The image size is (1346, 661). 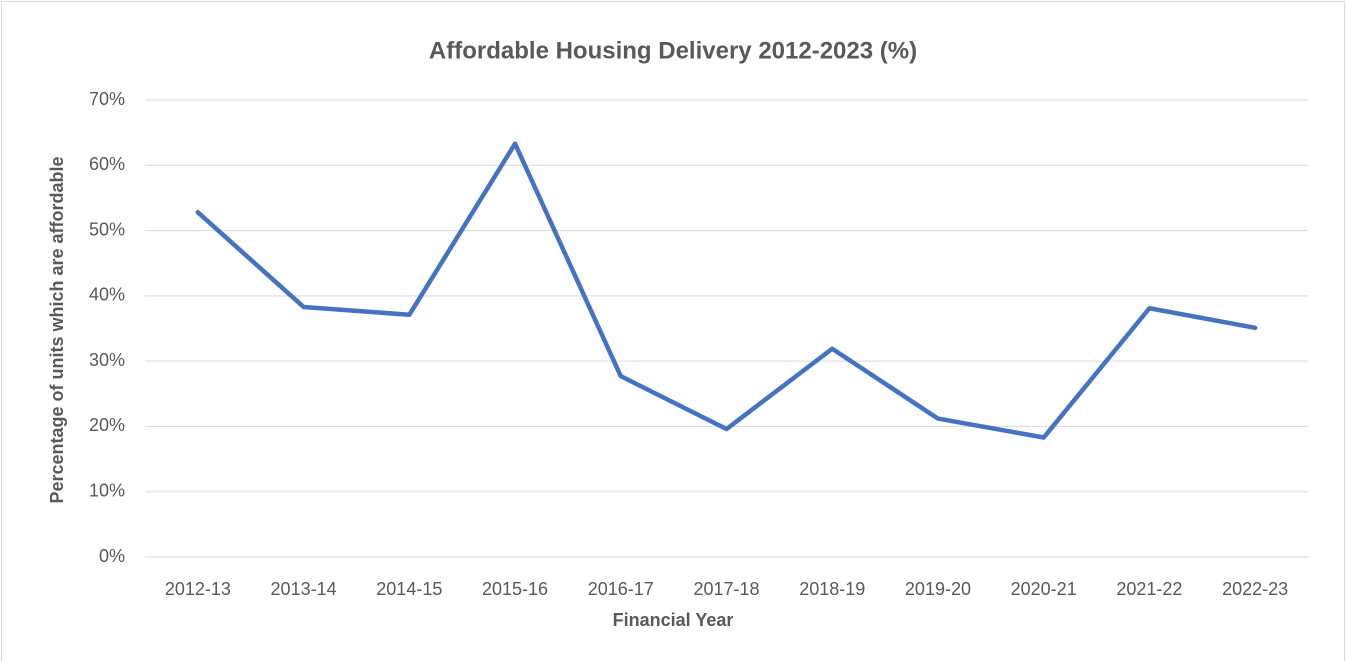 I want to click on x-tick-label: 2018-19, so click(x=832, y=589).